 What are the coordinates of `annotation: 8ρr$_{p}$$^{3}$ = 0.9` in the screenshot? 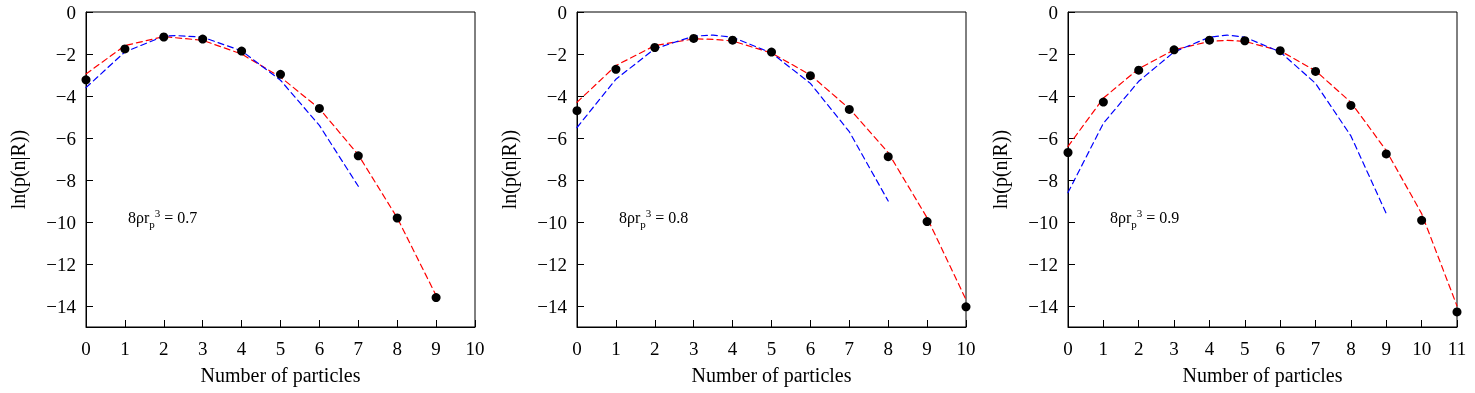 It's located at (1144, 218).